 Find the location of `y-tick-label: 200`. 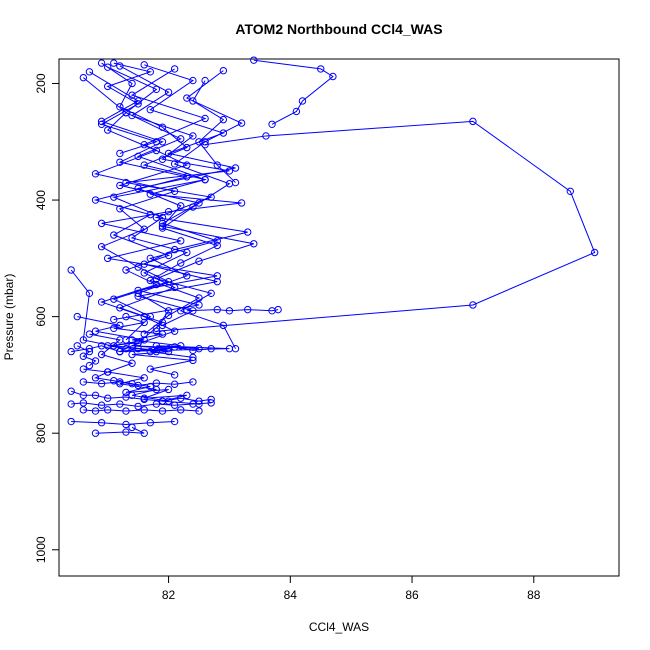

y-tick-label: 200 is located at coordinates (41, 83).